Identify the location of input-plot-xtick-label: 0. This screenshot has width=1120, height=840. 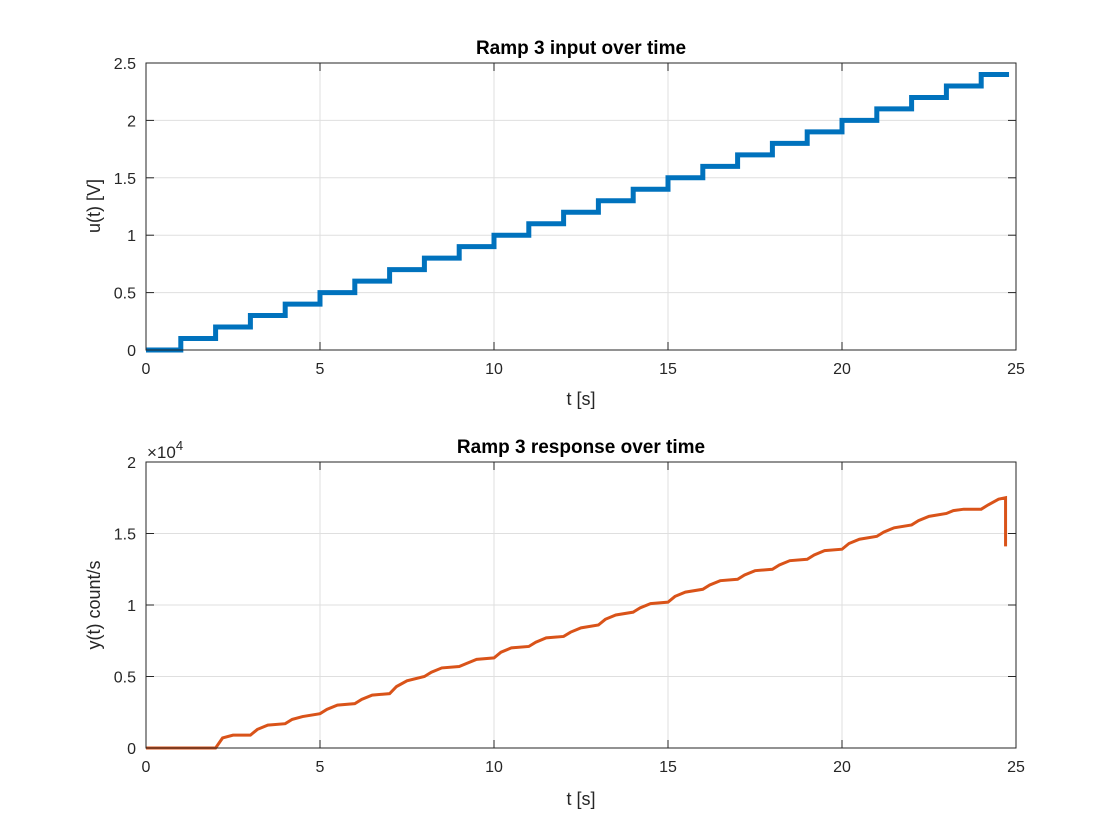
(146, 369).